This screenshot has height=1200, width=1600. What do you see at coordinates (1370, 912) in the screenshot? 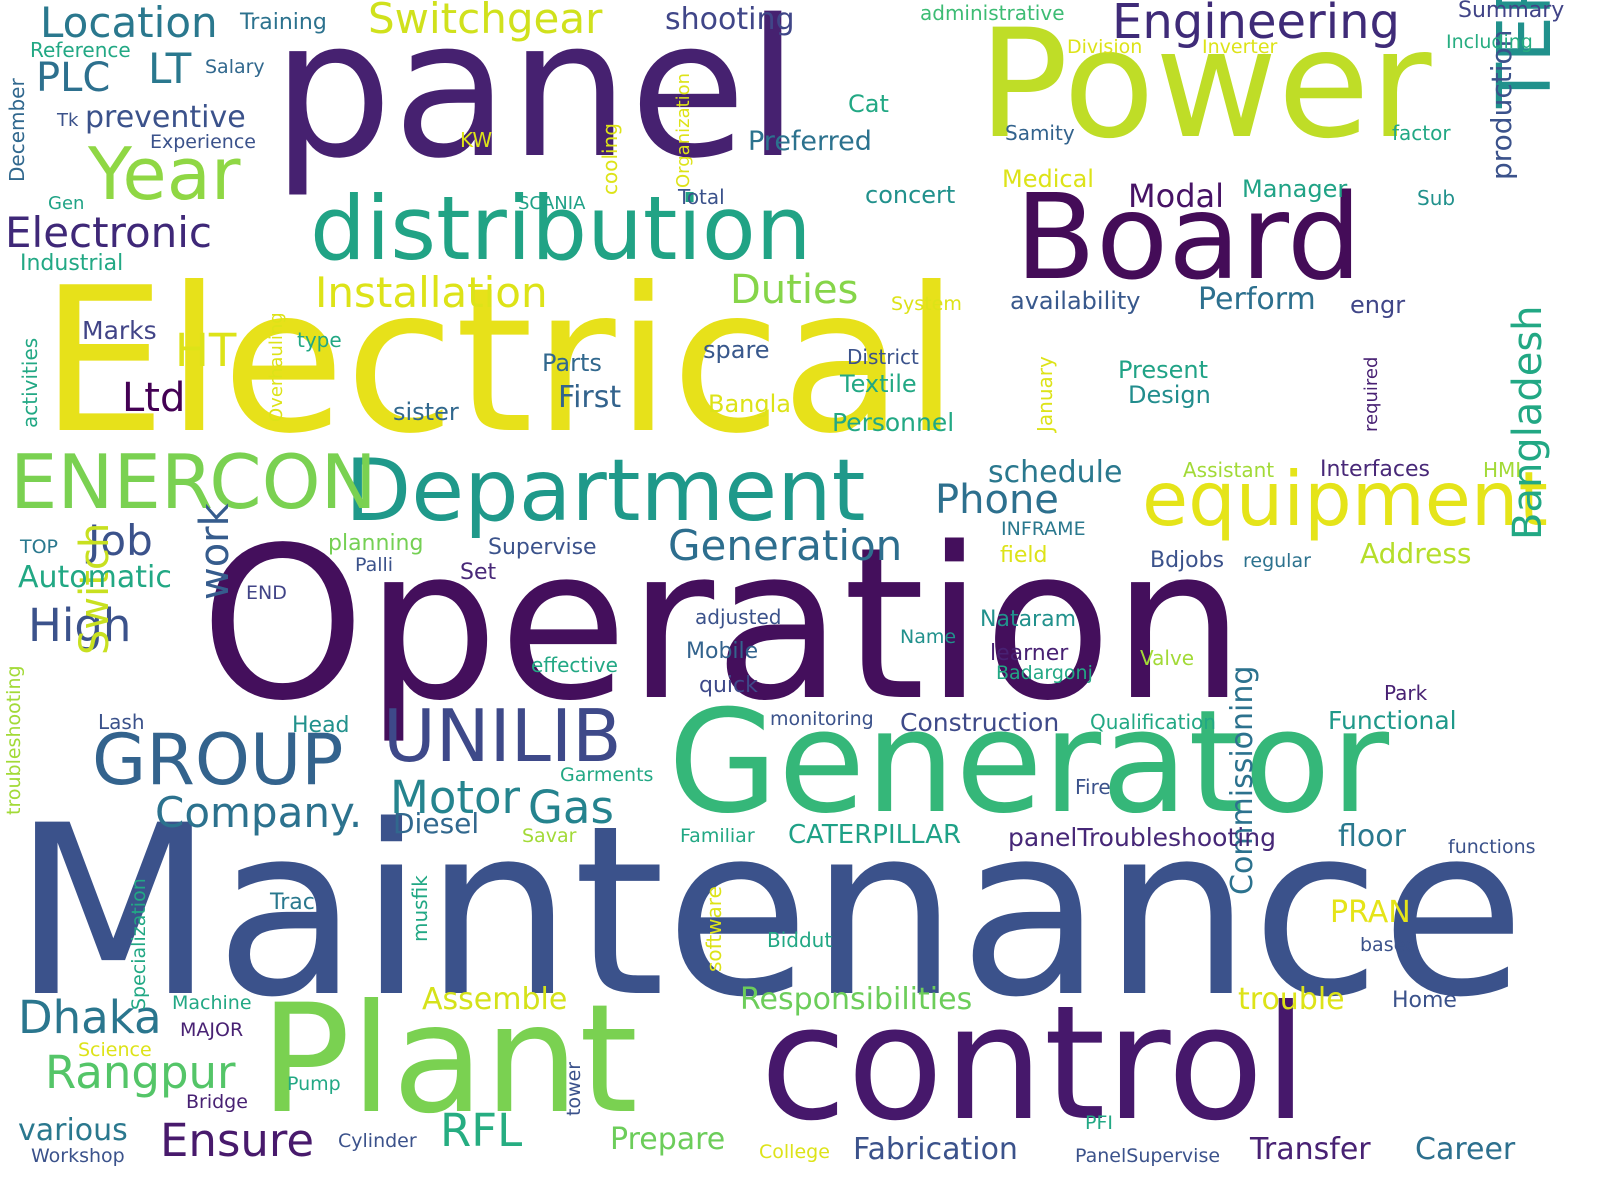
I see `word-pran: PRAN` at bounding box center [1370, 912].